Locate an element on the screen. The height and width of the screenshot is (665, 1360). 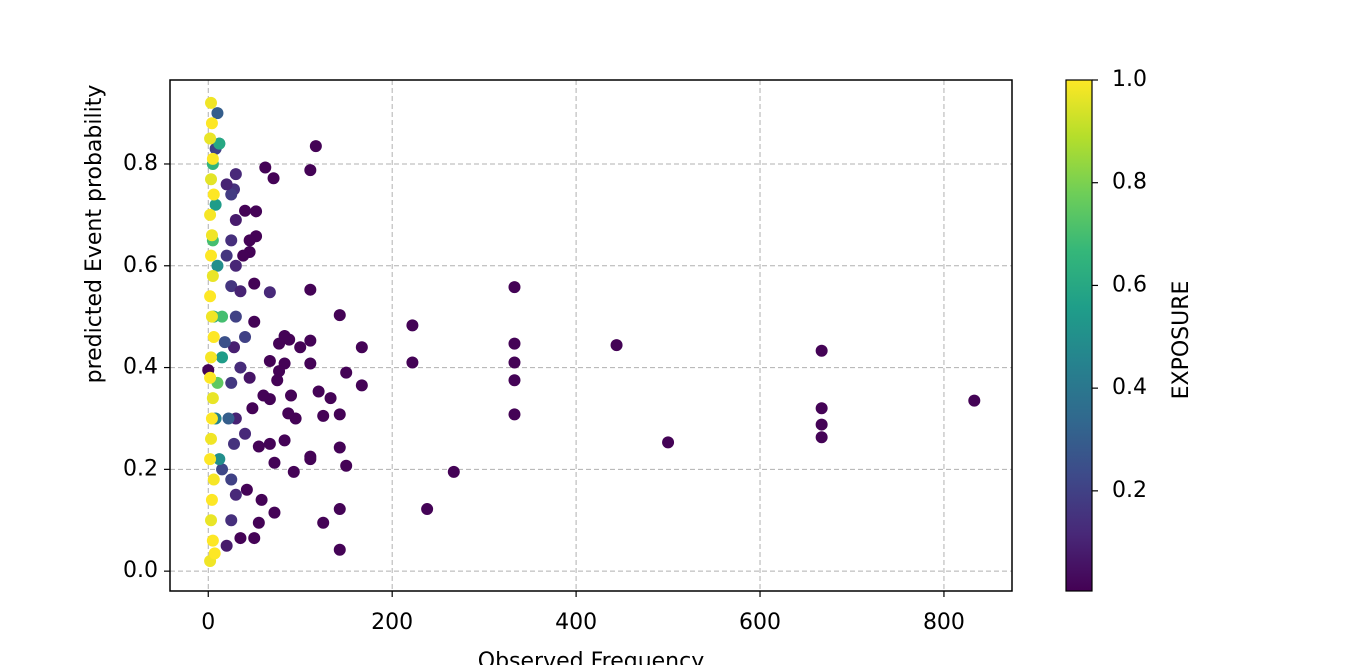
y-axis-label: predicted Event probability is located at coordinates (94, 234).